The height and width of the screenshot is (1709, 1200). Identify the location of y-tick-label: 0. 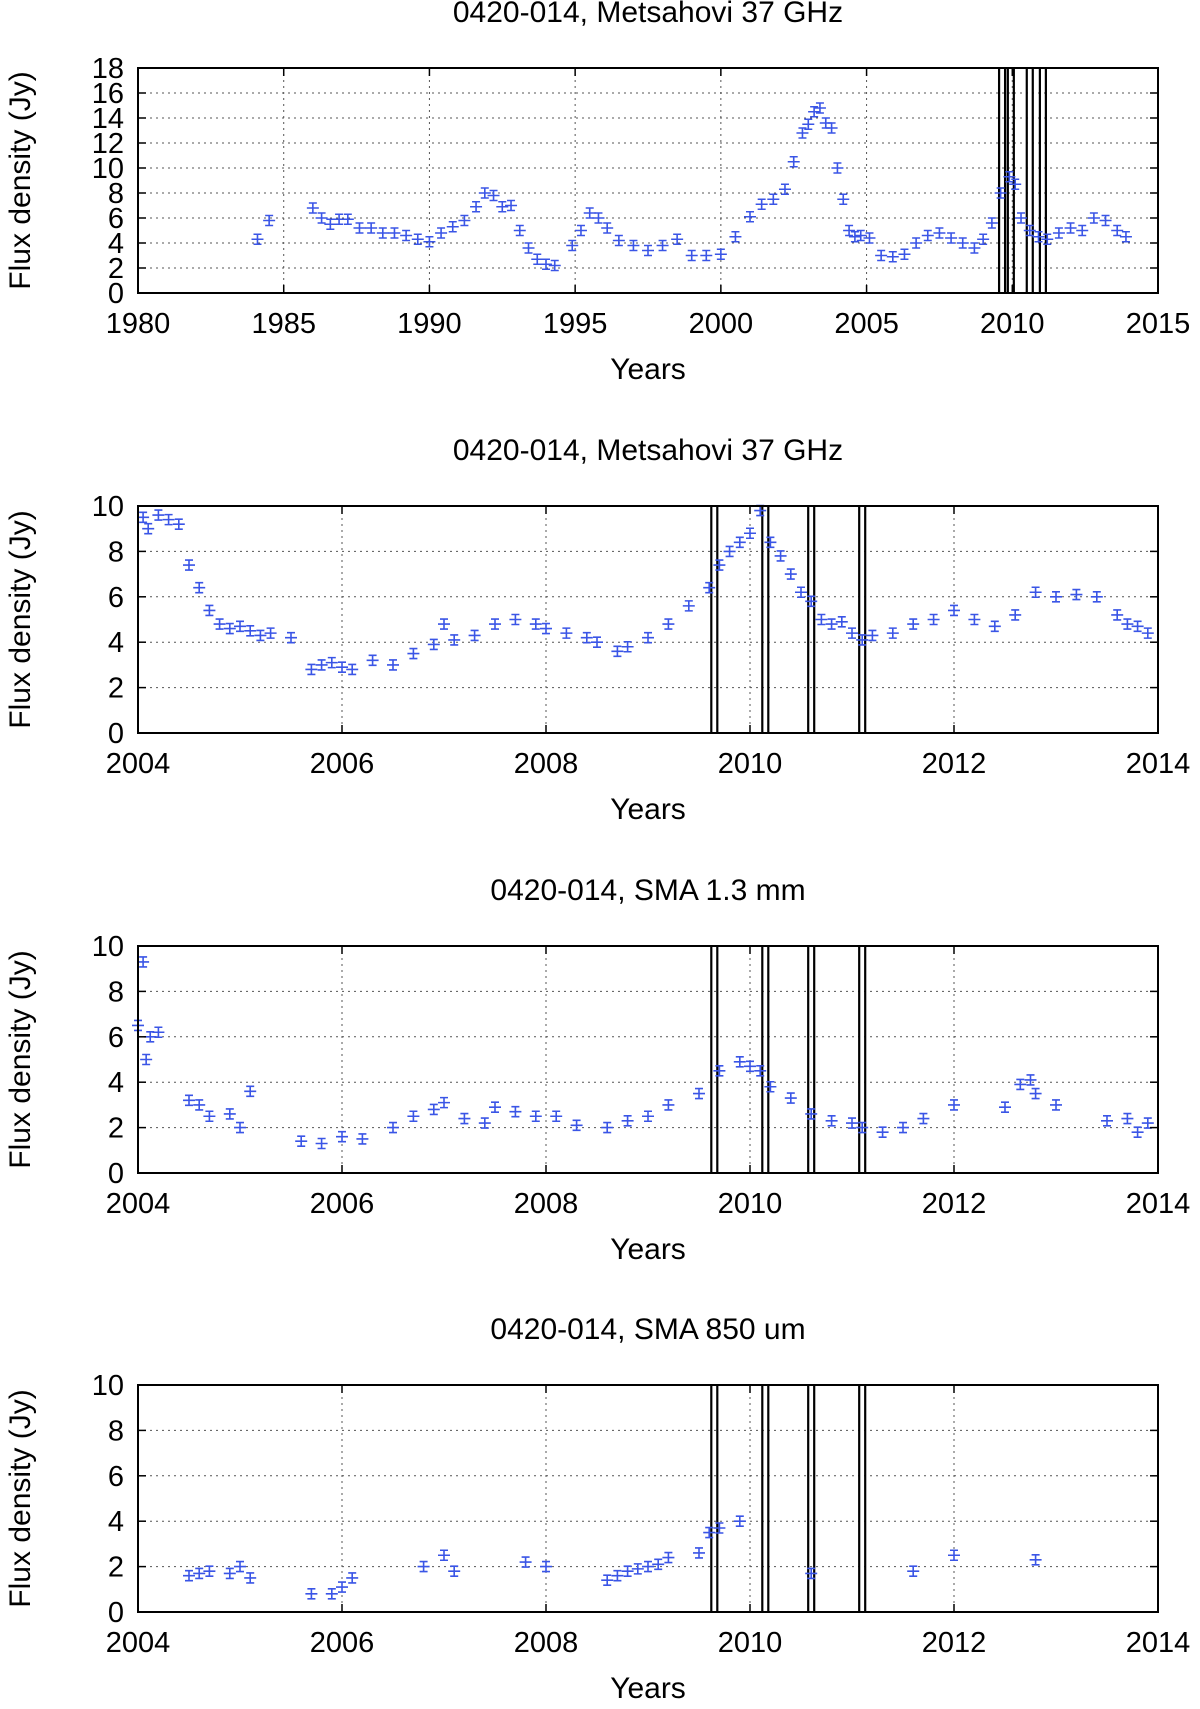
(116, 734).